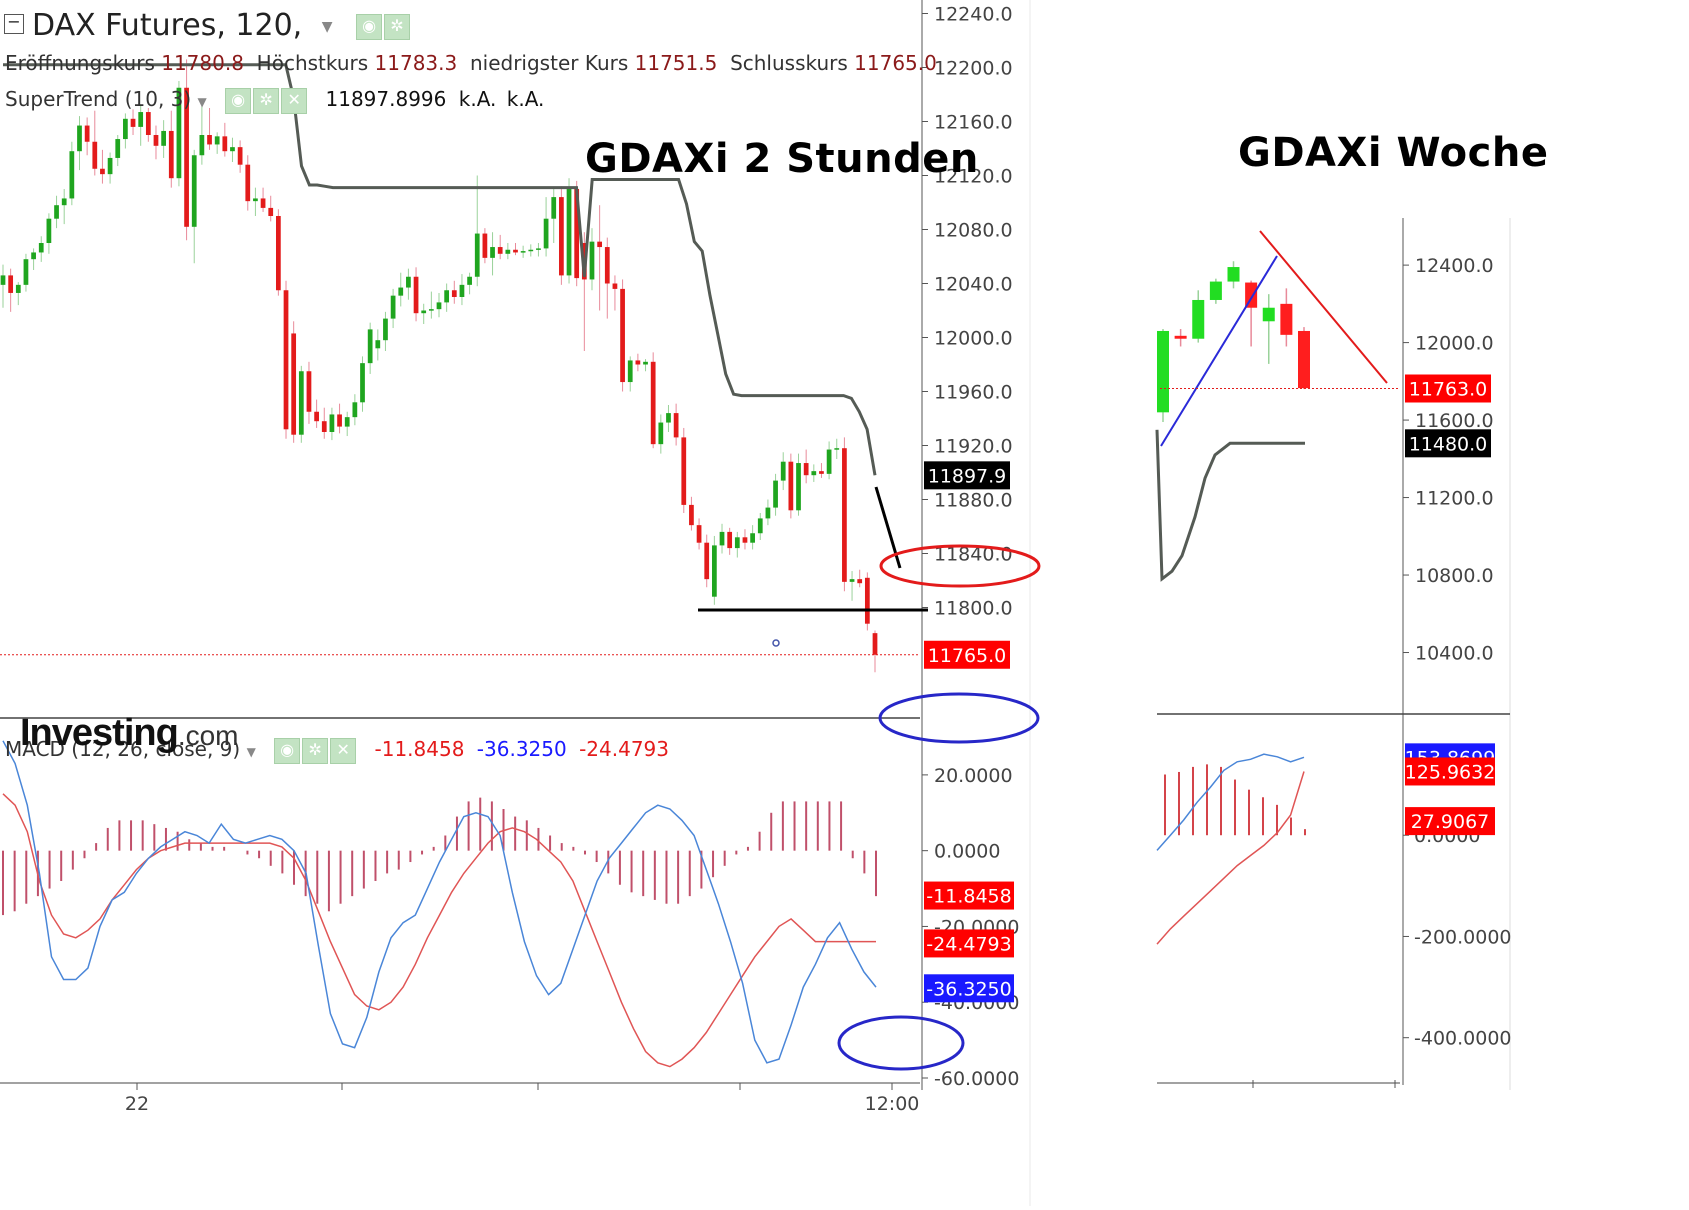 This screenshot has width=1689, height=1210. I want to click on chart-title: DAX Futures, 120,, so click(167, 25).